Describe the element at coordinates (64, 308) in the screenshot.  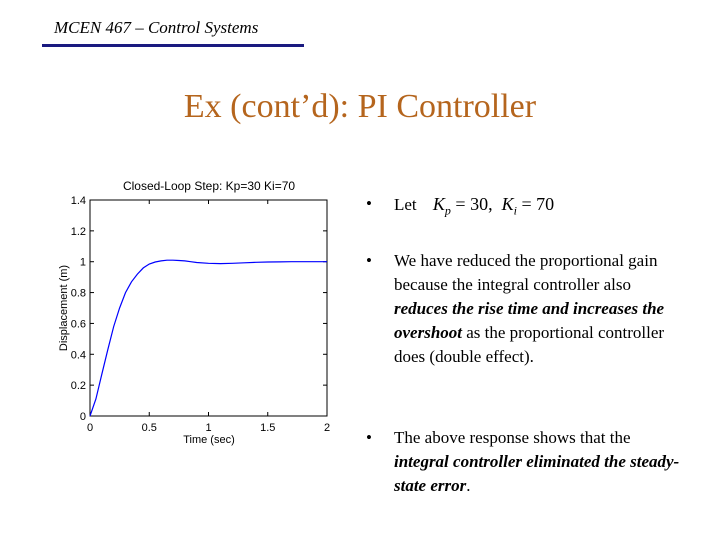
I see `y-axis-label: Displacement (m)` at that location.